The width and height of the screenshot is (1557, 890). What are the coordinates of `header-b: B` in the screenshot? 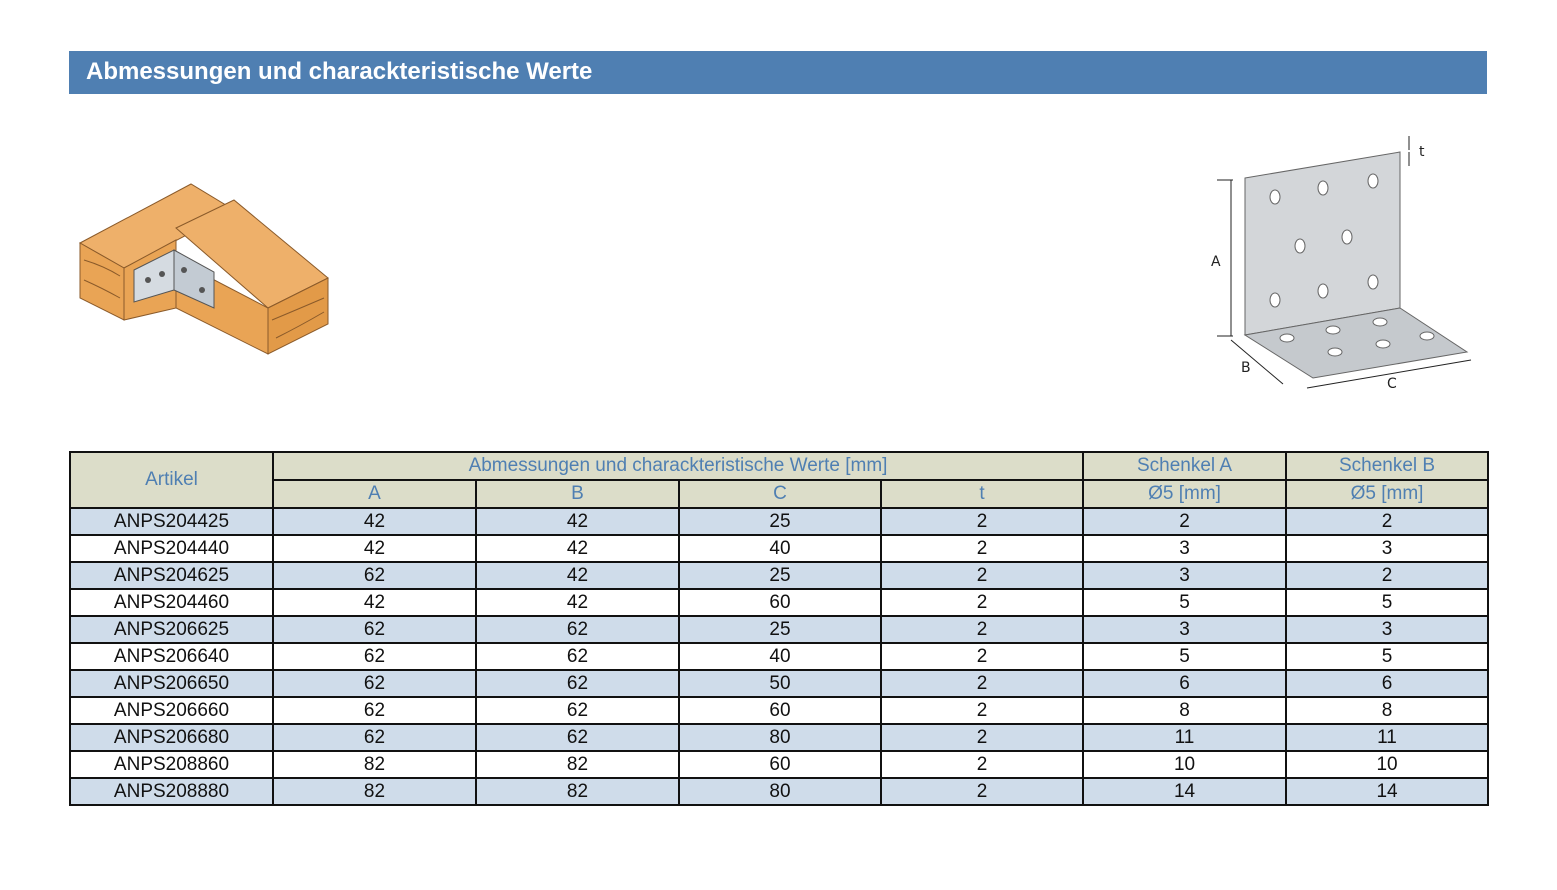 It's located at (577, 494).